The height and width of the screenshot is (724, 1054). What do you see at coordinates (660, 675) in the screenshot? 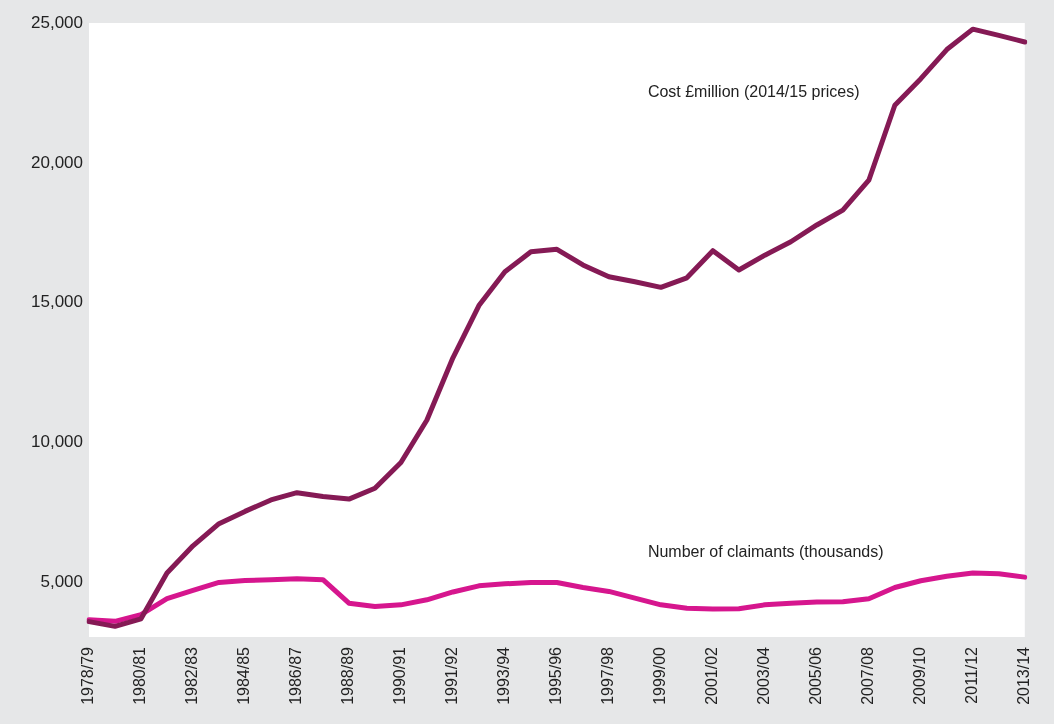
I see `x-tick-label: 1999/00` at bounding box center [660, 675].